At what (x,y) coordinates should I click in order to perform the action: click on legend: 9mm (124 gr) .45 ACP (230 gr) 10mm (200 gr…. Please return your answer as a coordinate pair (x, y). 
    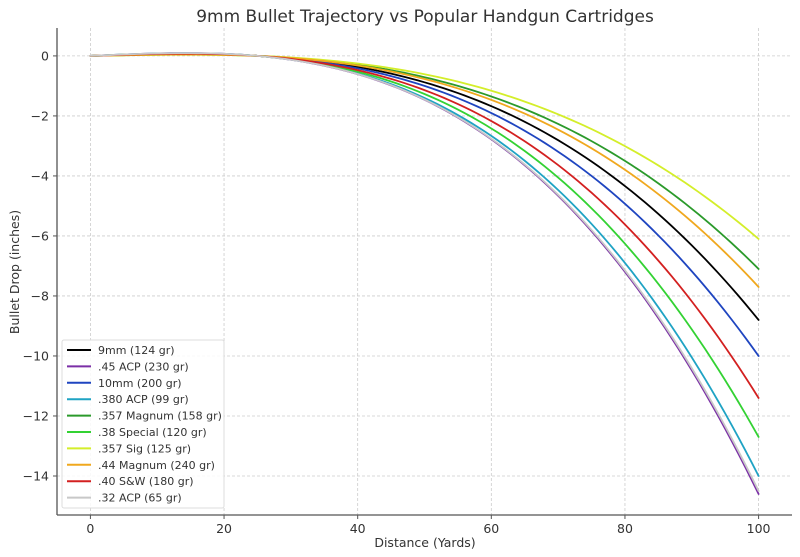
    Looking at the image, I should click on (143, 424).